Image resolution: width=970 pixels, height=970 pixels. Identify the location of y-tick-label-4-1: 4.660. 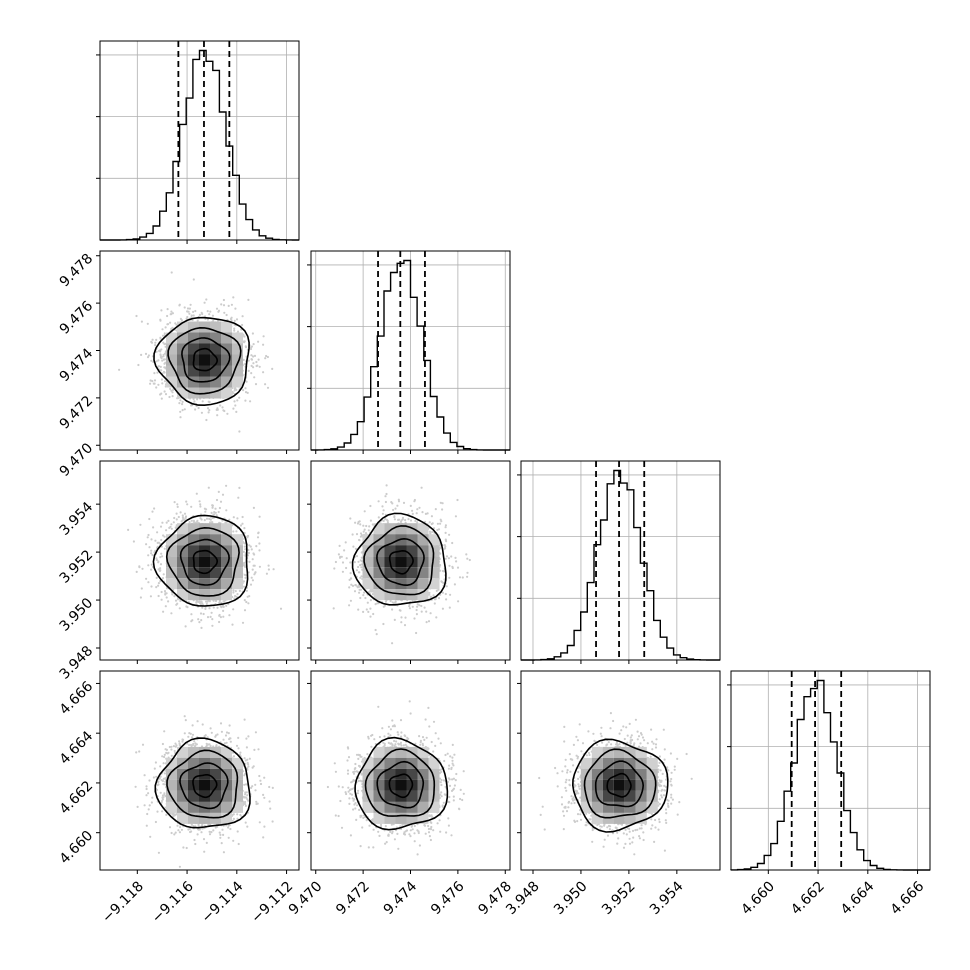
(77, 848).